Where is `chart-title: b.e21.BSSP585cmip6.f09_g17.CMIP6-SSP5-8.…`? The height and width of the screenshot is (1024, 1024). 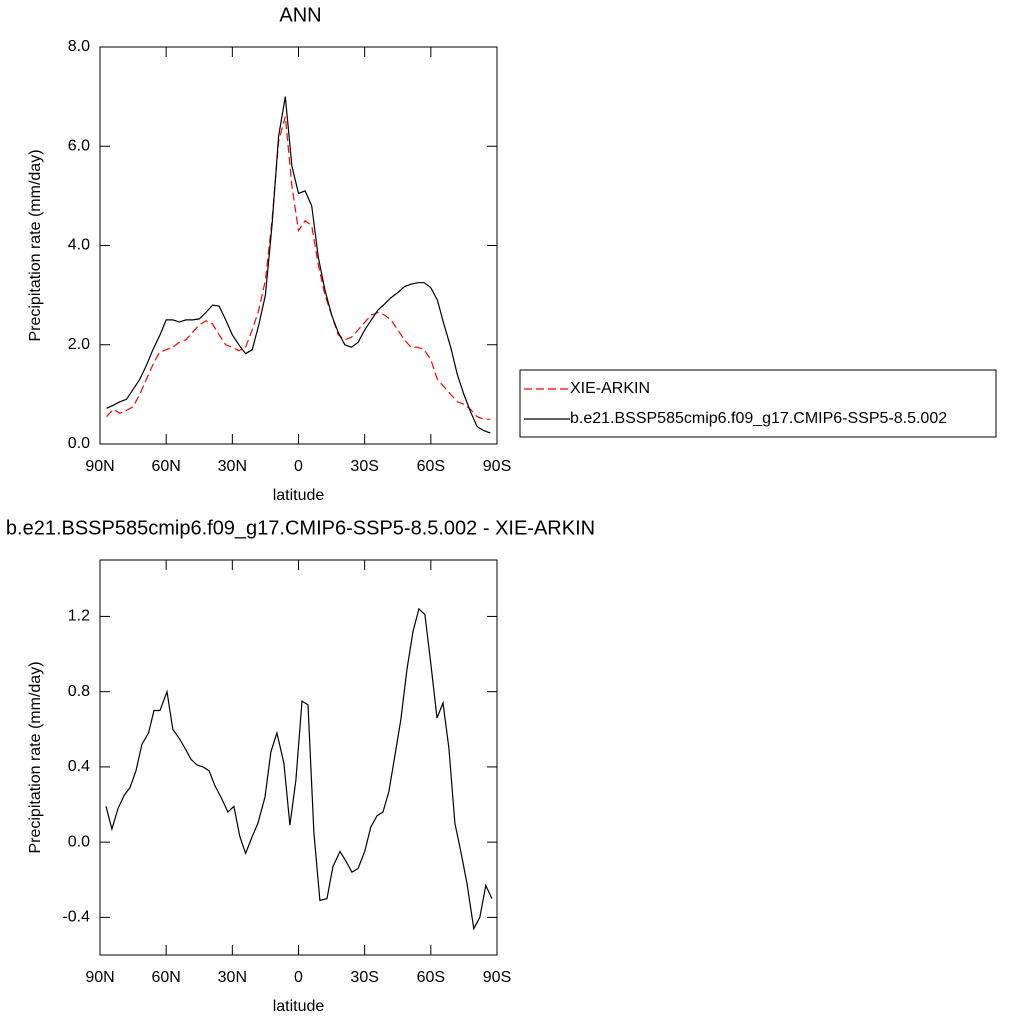 chart-title: b.e21.BSSP585cmip6.f09_g17.CMIP6-SSP5-8.… is located at coordinates (300, 528).